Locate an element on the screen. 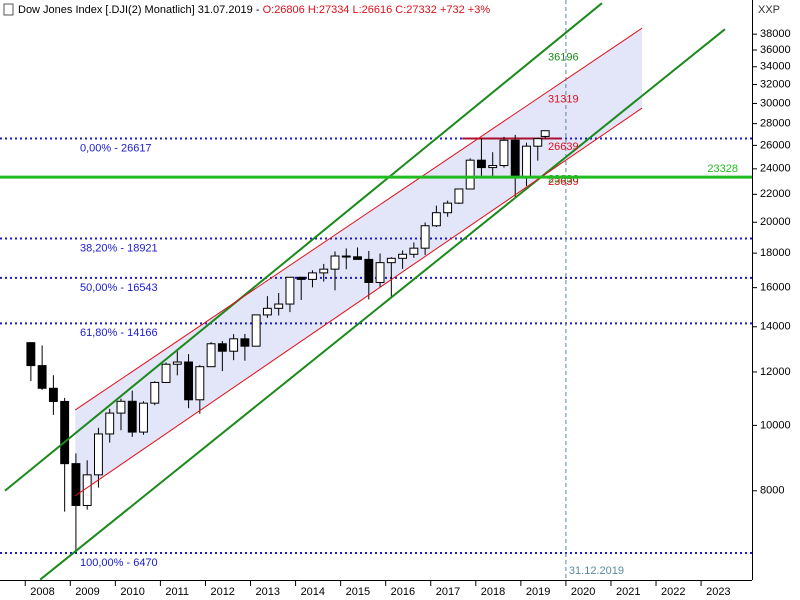  x-tick-label: 2023 is located at coordinates (718, 592).